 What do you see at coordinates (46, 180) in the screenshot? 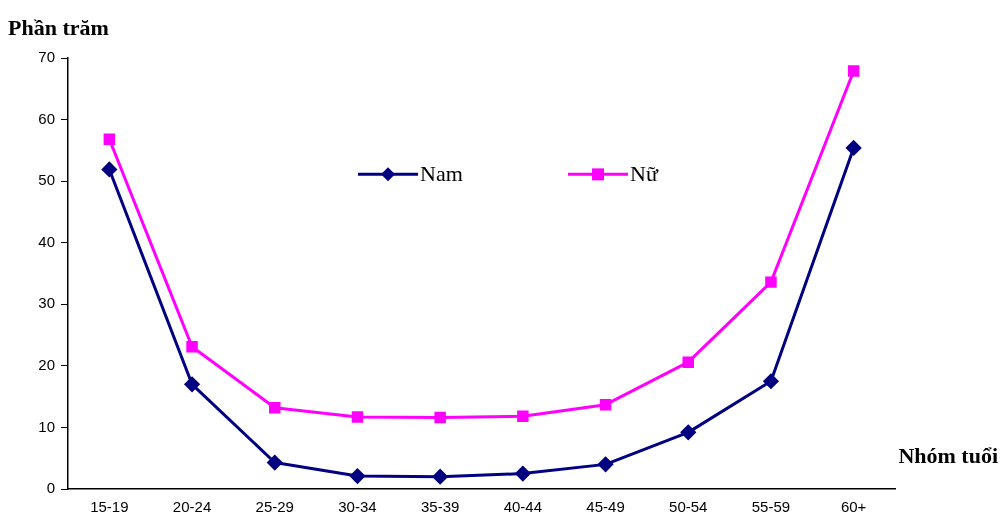
I see `y-tick-label: 50` at bounding box center [46, 180].